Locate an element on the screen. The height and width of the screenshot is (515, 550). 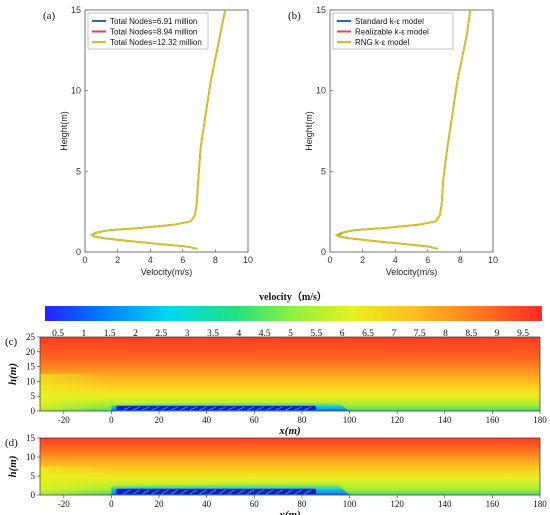
x-tick-label: 180 is located at coordinates (540, 420).